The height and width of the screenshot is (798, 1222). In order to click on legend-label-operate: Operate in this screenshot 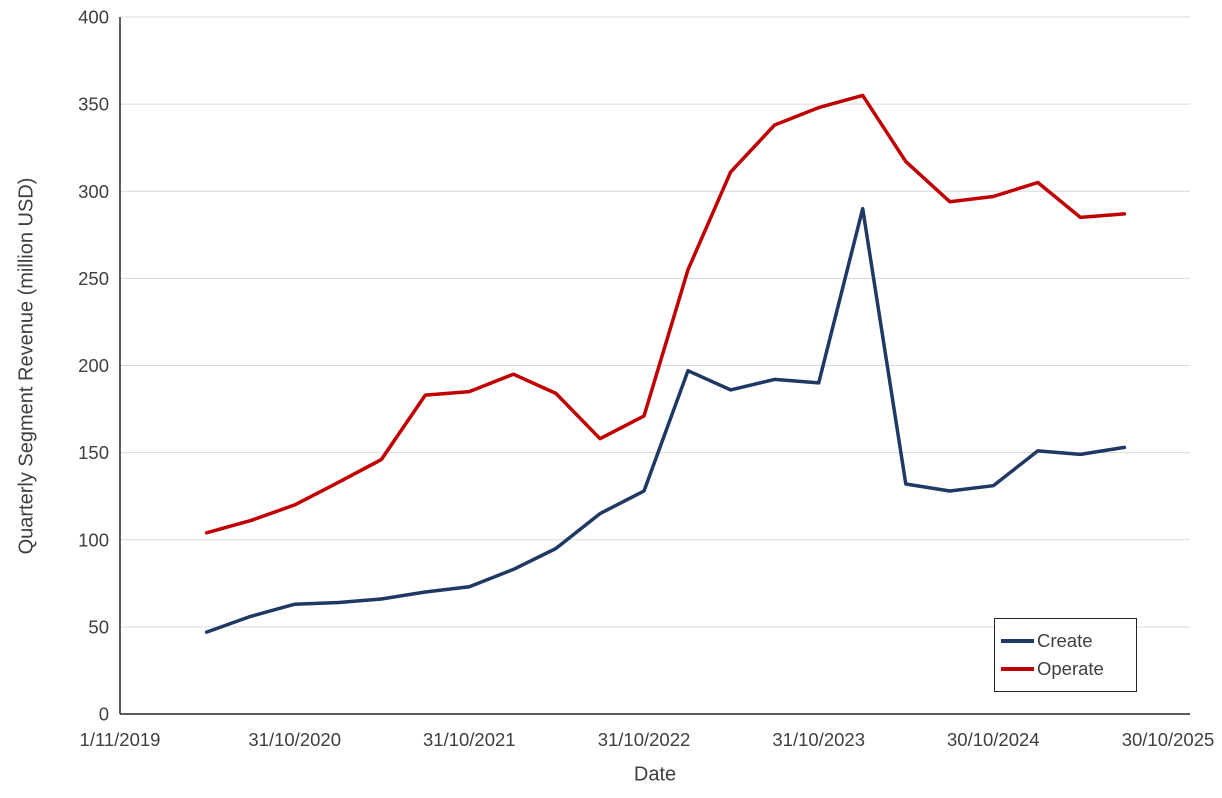, I will do `click(1070, 669)`.